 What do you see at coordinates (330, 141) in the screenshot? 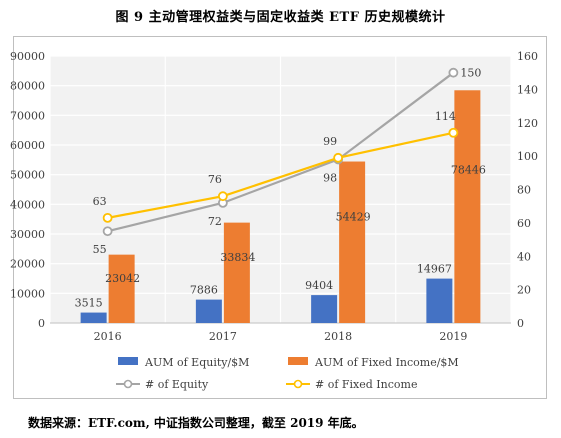
I see `data-label-fixed-income-count: 99` at bounding box center [330, 141].